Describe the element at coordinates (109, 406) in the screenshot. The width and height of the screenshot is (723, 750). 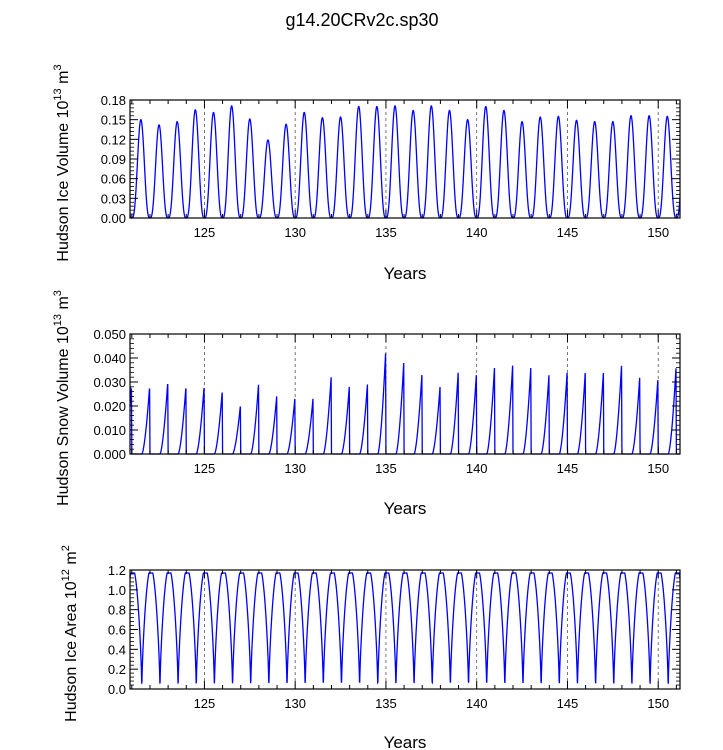
I see `y-tick-label: 0.020` at that location.